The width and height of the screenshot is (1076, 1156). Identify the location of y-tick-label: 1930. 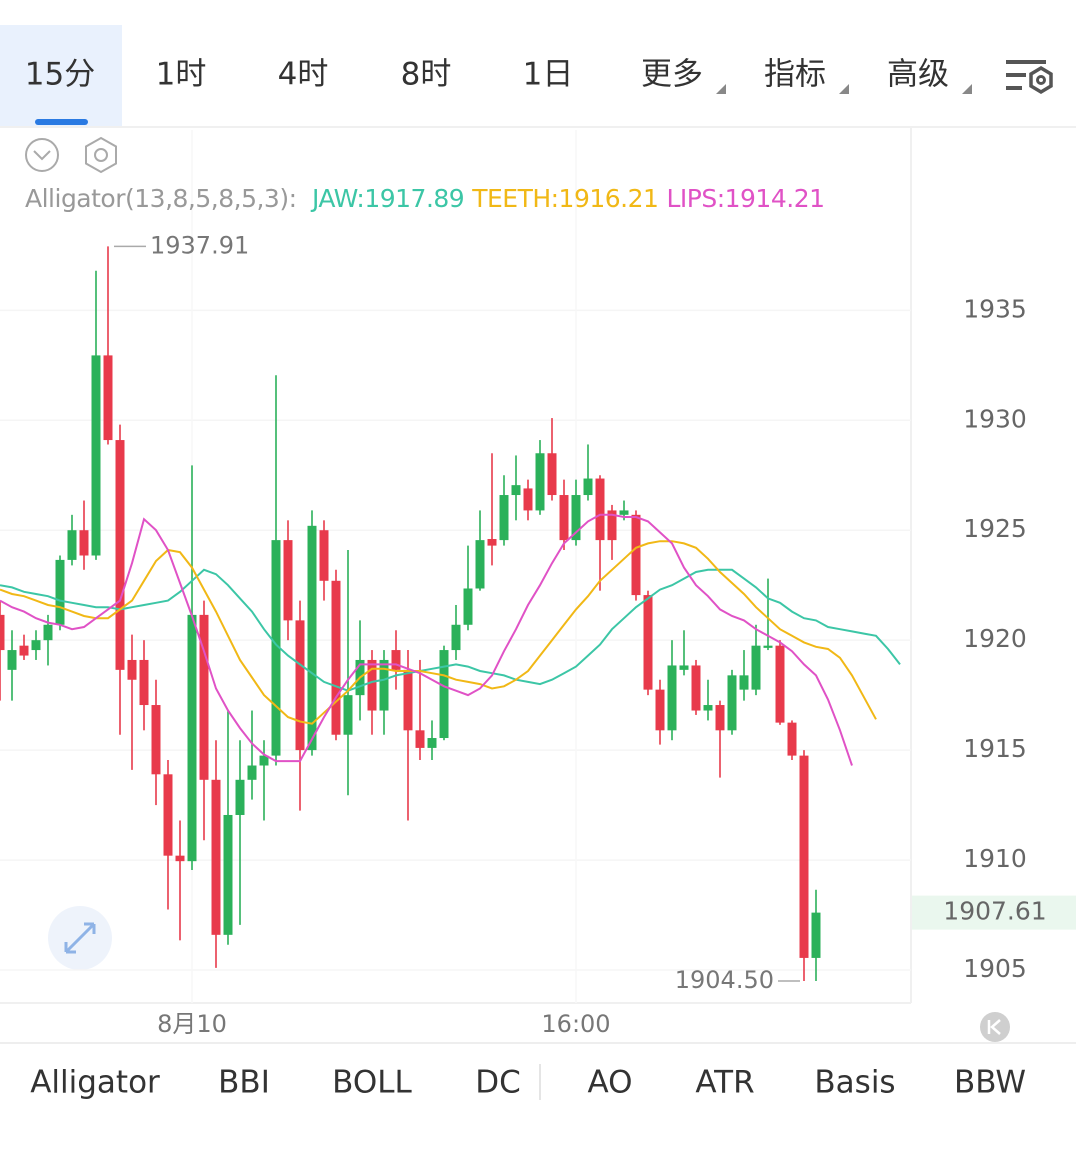
(995, 418).